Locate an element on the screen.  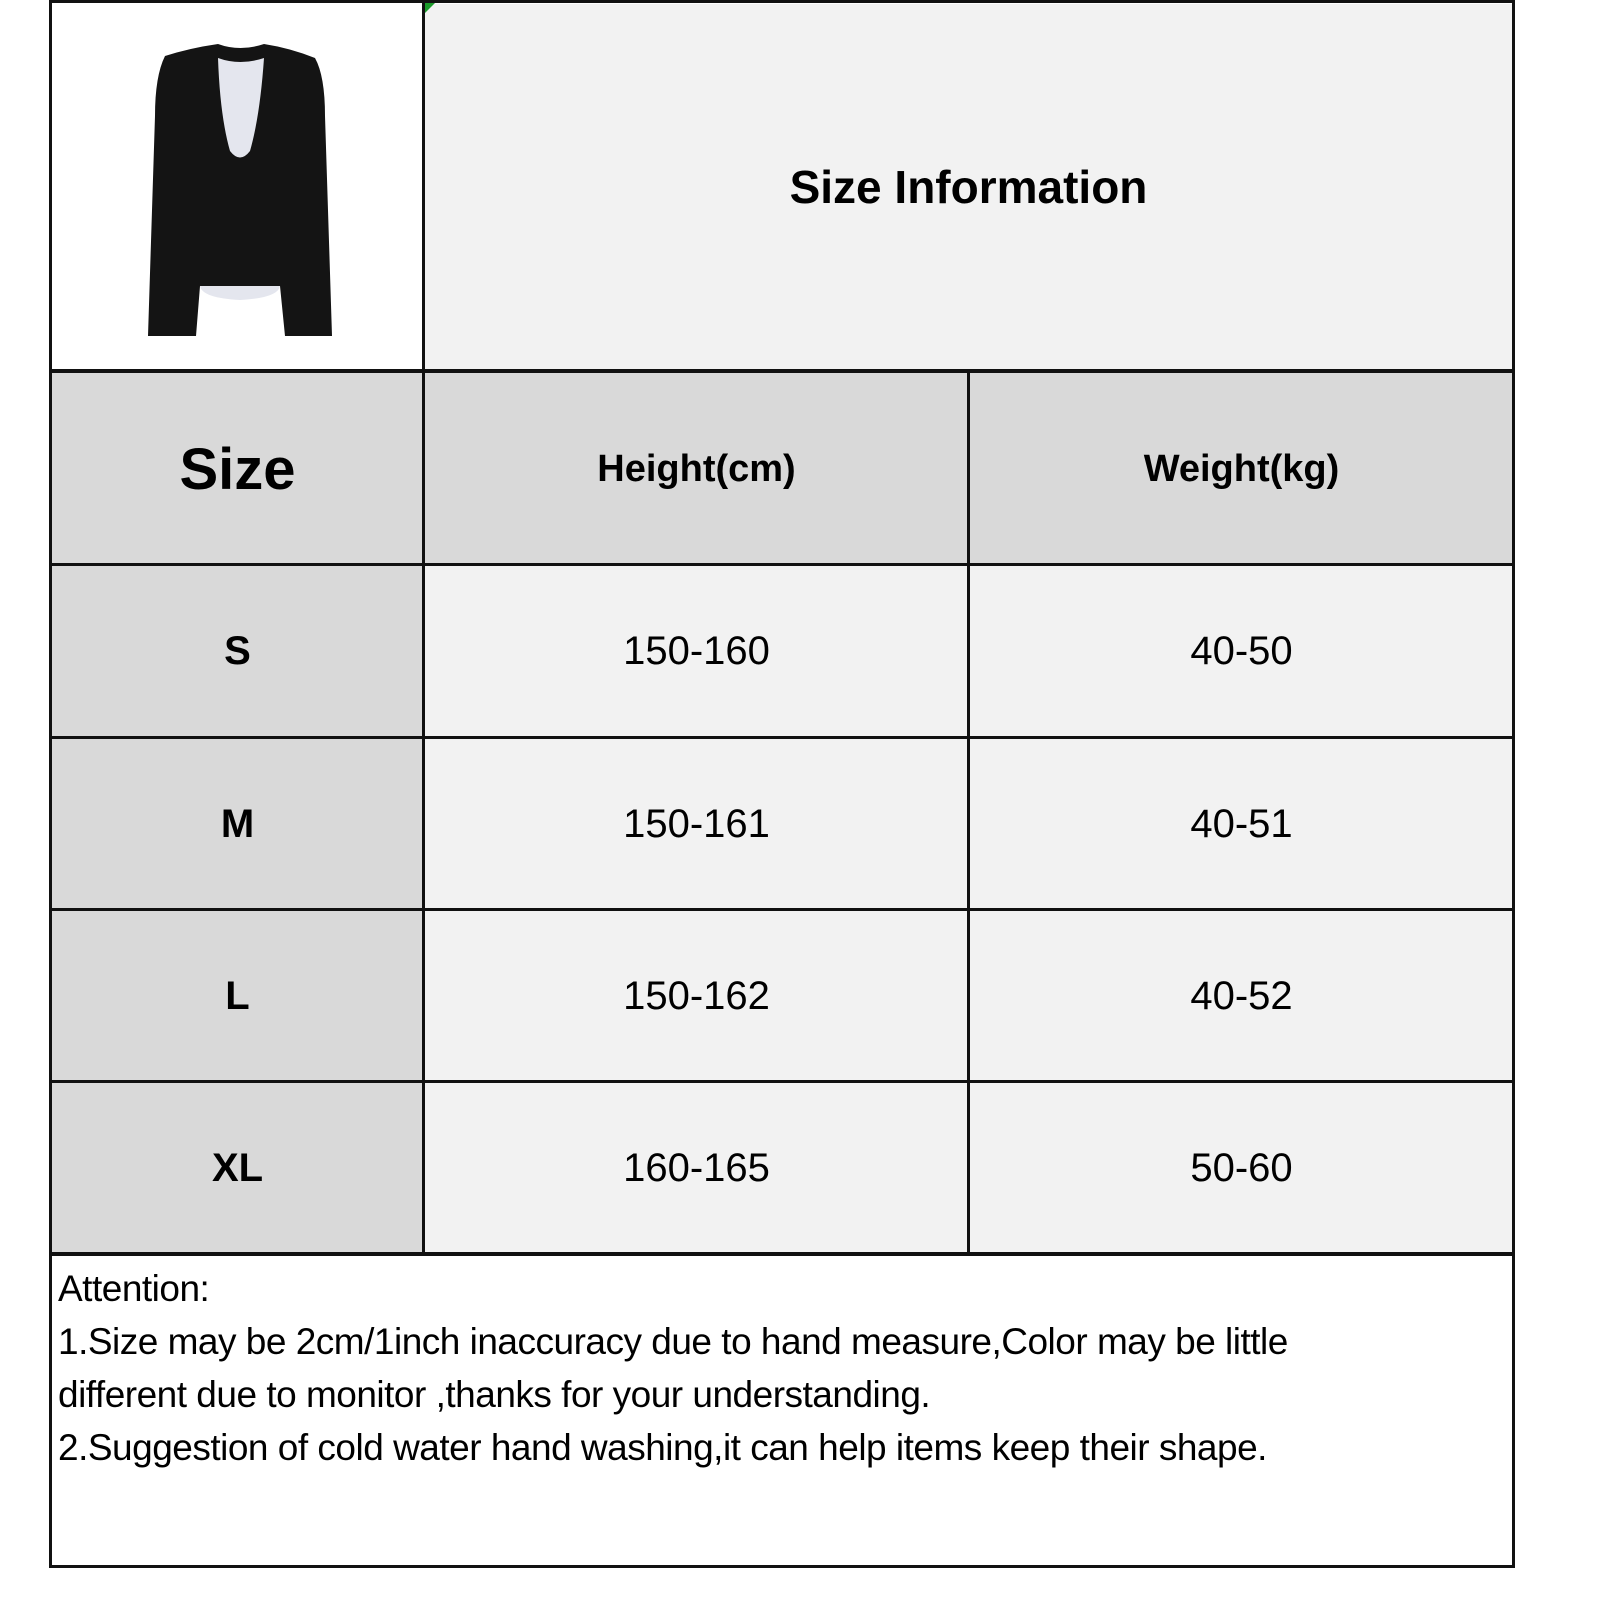
product-image-cell is located at coordinates (237, 186).